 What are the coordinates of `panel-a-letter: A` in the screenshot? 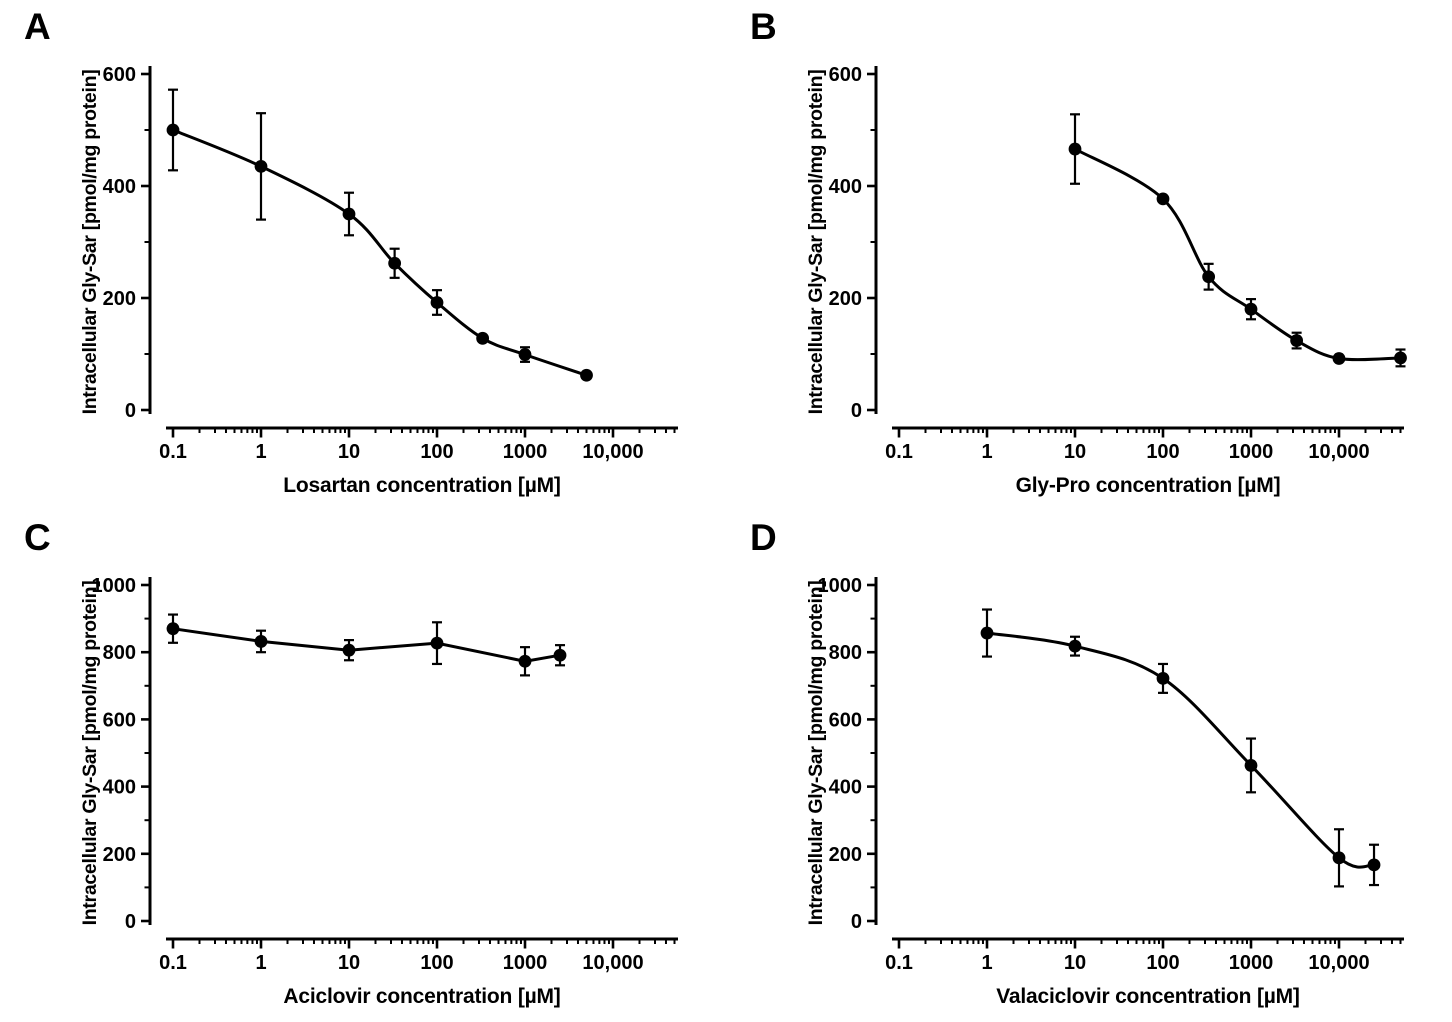 It's located at (37, 26).